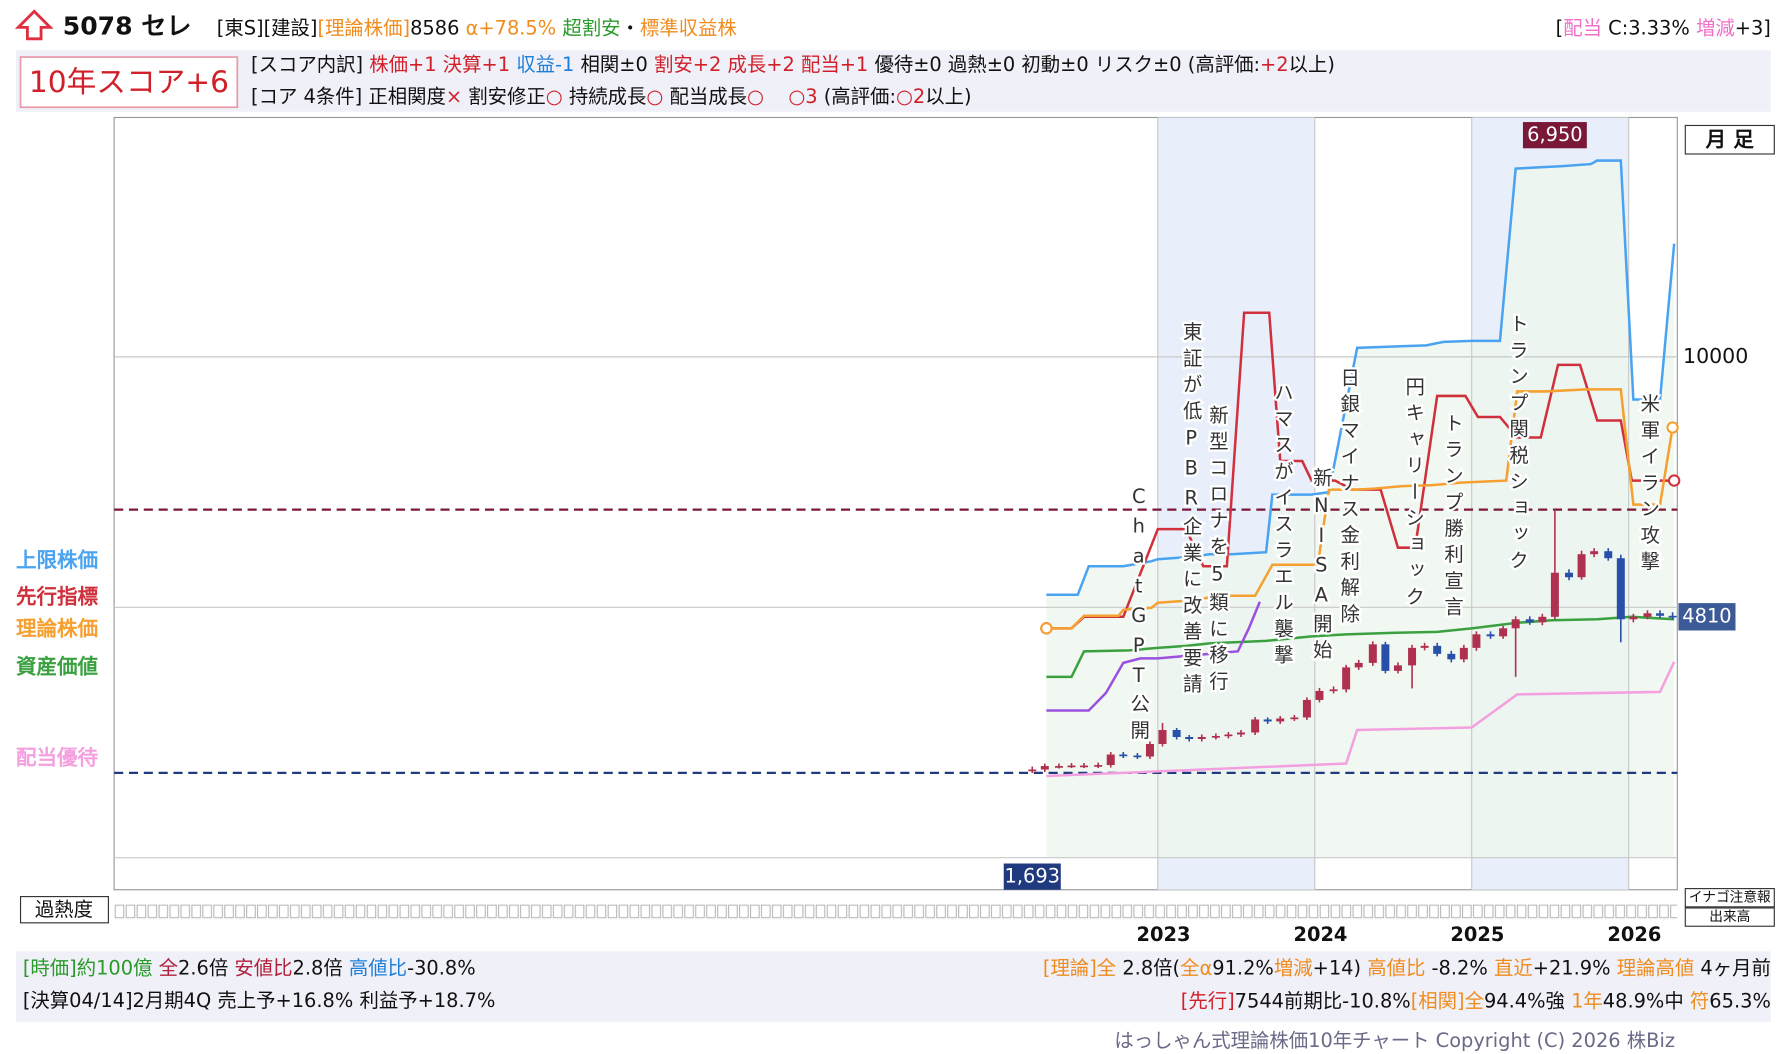 The height and width of the screenshot is (1054, 1780). What do you see at coordinates (1293, 967) in the screenshot?
I see `label: 増減` at bounding box center [1293, 967].